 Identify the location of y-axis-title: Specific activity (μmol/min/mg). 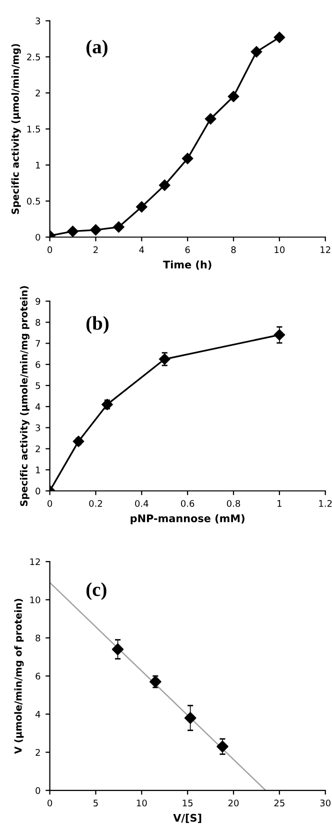
(16, 129).